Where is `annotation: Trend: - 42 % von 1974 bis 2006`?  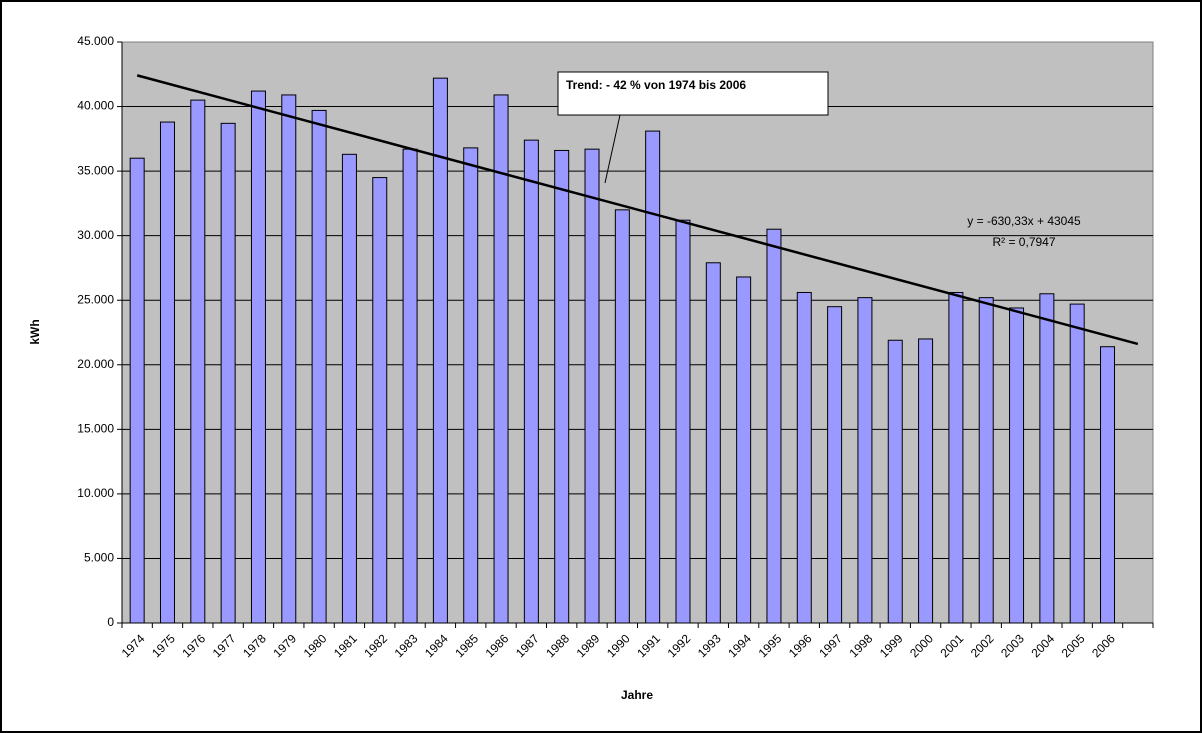 annotation: Trend: - 42 % von 1974 bis 2006 is located at coordinates (656, 85).